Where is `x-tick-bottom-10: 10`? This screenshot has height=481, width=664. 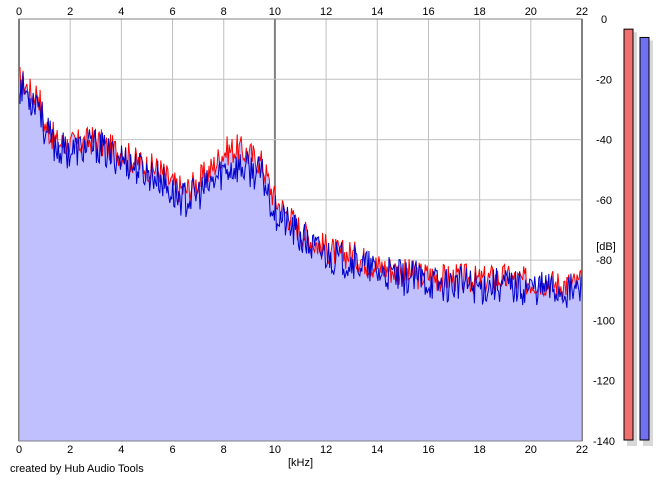 x-tick-bottom-10: 10 is located at coordinates (275, 450).